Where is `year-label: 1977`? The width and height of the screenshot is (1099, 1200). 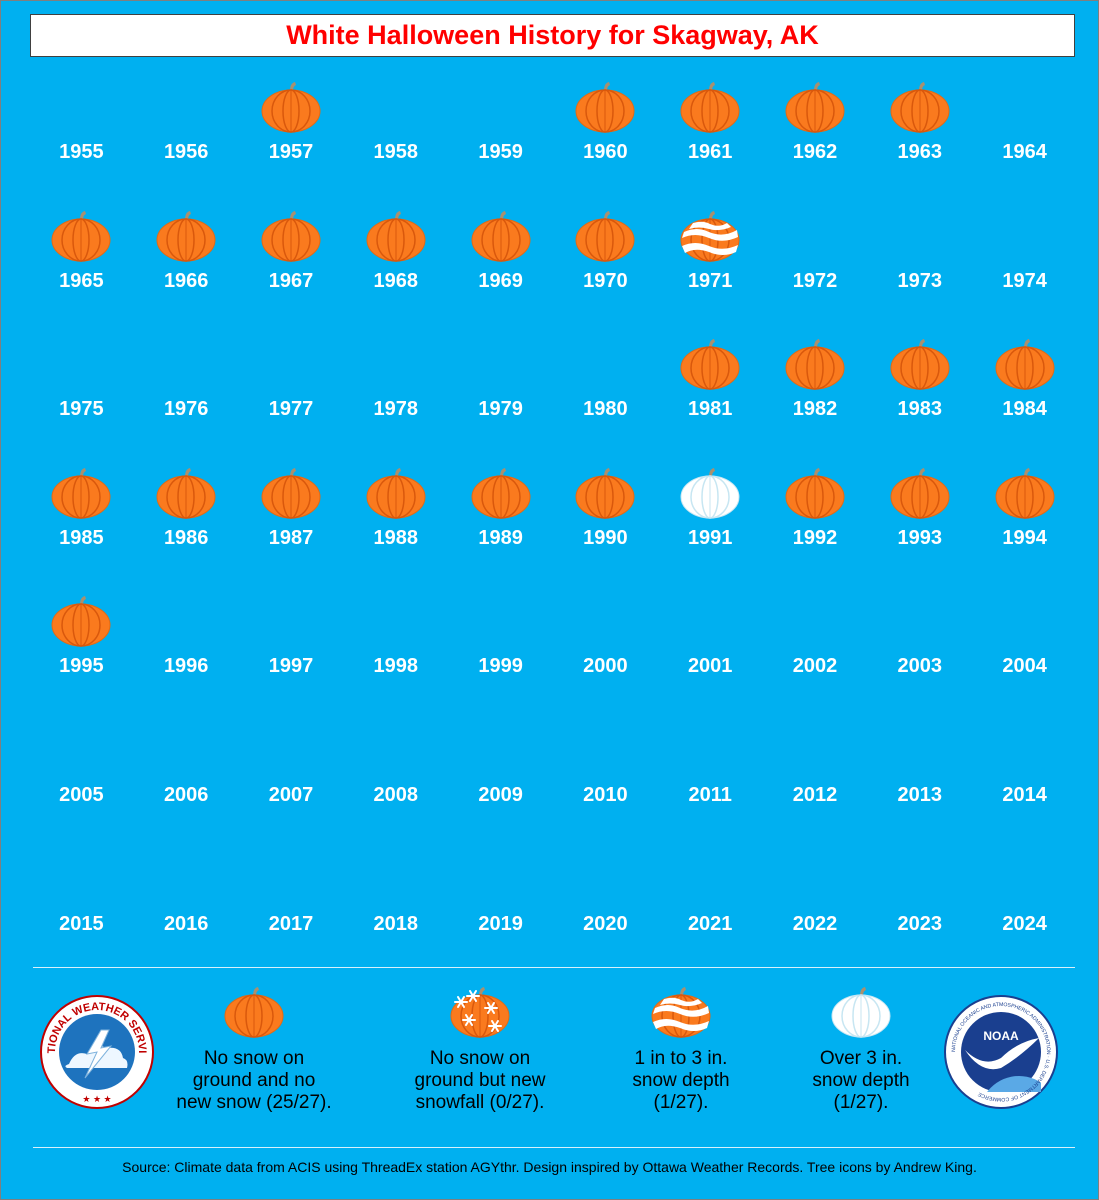 year-label: 1977 is located at coordinates (291, 409).